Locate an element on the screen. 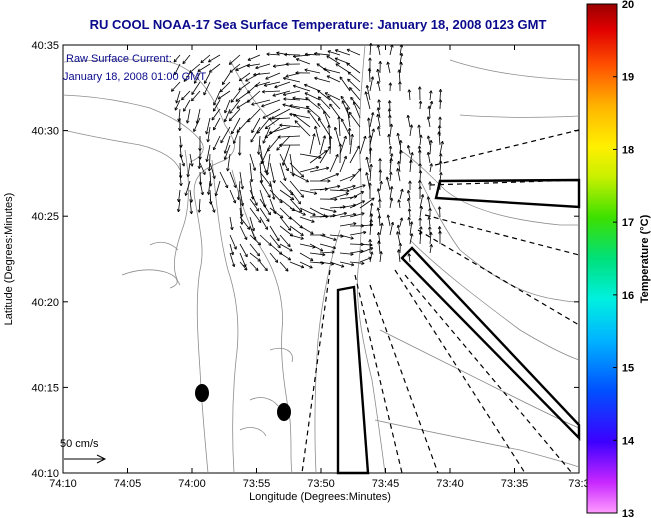  y-axis-label: Latitude (Degrees:Minutes) is located at coordinates (9, 259).